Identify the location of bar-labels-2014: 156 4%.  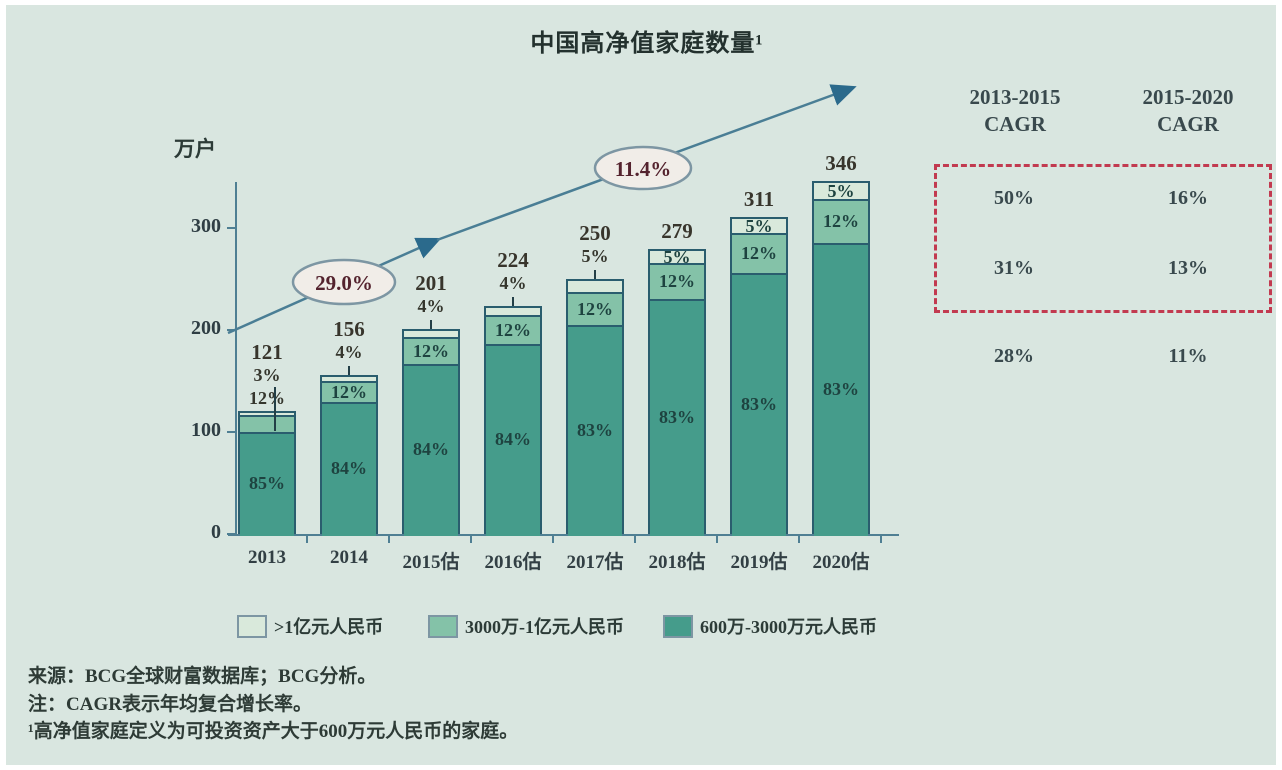
(349, 341).